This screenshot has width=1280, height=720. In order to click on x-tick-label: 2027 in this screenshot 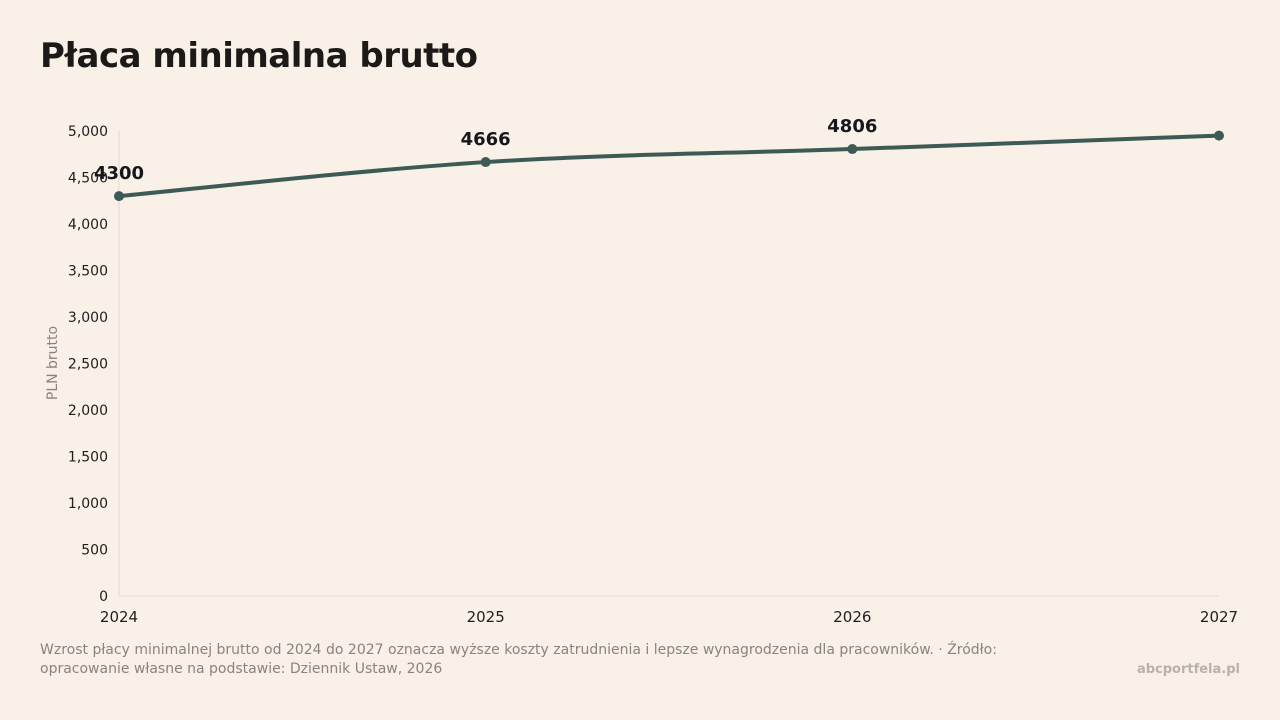, I will do `click(1219, 617)`.